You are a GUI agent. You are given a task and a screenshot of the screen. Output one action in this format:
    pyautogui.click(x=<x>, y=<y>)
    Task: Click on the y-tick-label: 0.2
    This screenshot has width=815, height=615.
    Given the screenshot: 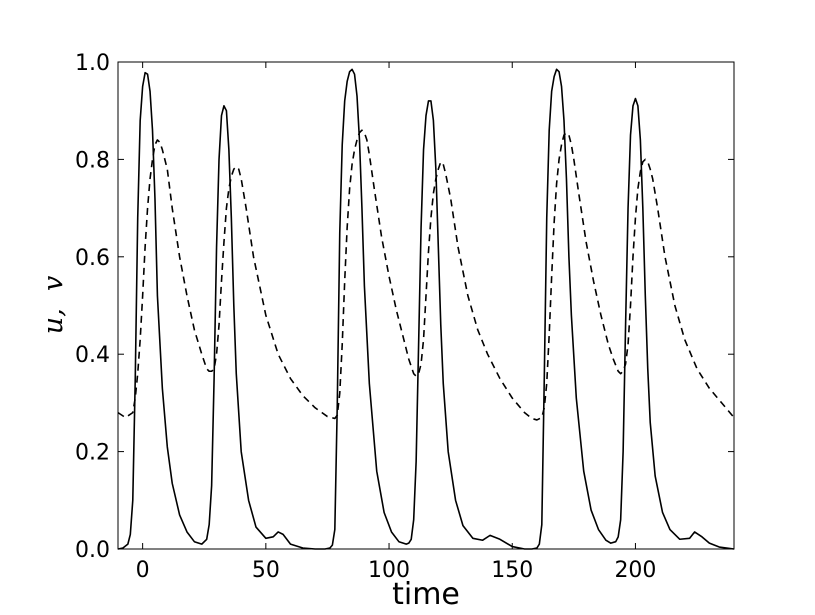 What is the action you would take?
    pyautogui.click(x=92, y=453)
    